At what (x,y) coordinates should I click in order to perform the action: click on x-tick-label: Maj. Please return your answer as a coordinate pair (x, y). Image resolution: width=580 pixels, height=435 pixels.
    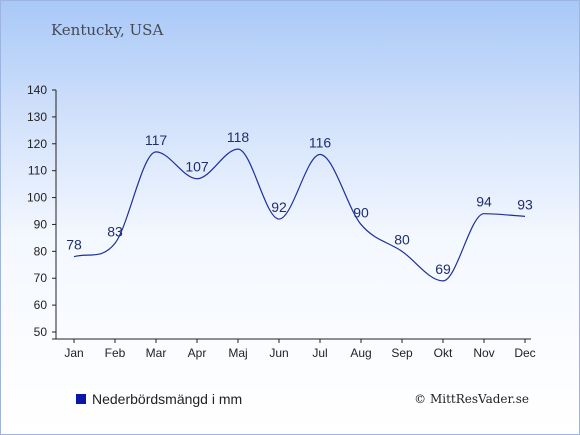
    Looking at the image, I should click on (237, 353).